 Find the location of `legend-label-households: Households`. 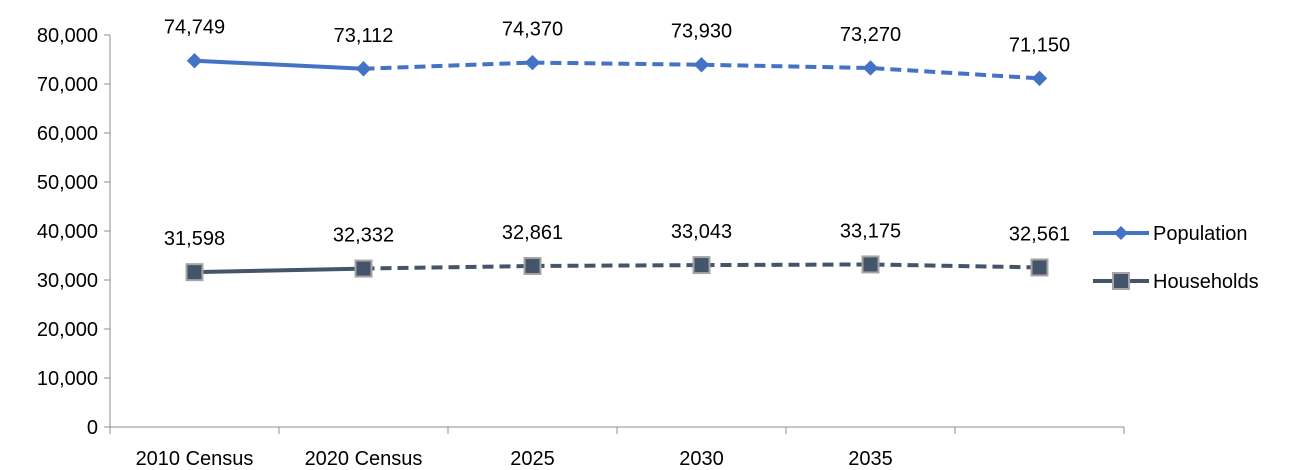

legend-label-households: Households is located at coordinates (1206, 282).